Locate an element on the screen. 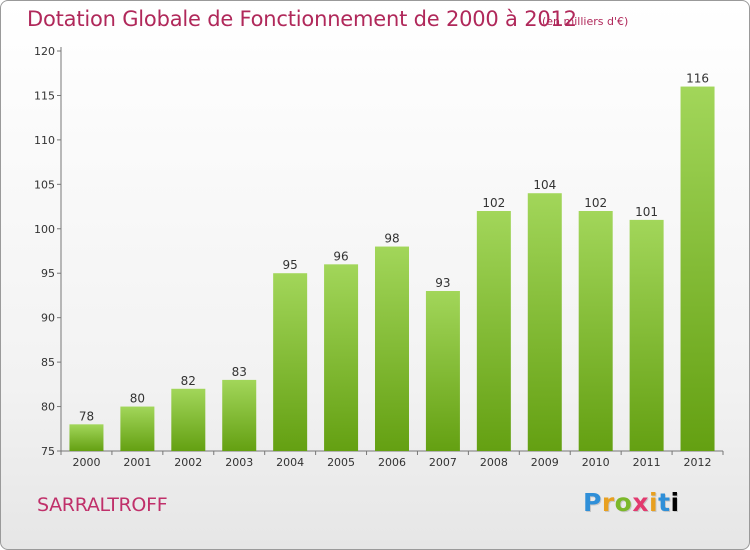 The image size is (750, 550). x-tick-label: 2011 is located at coordinates (647, 462).